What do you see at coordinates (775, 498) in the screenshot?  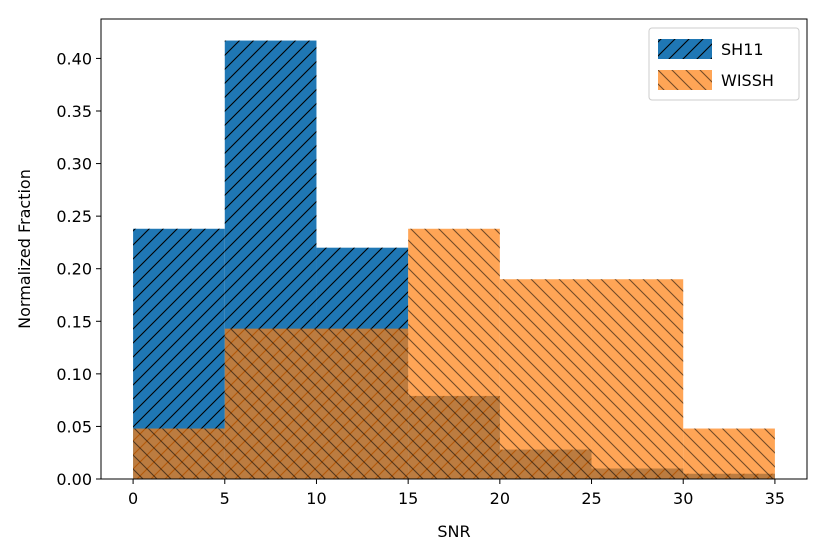 I see `x-tick-label: 35` at bounding box center [775, 498].